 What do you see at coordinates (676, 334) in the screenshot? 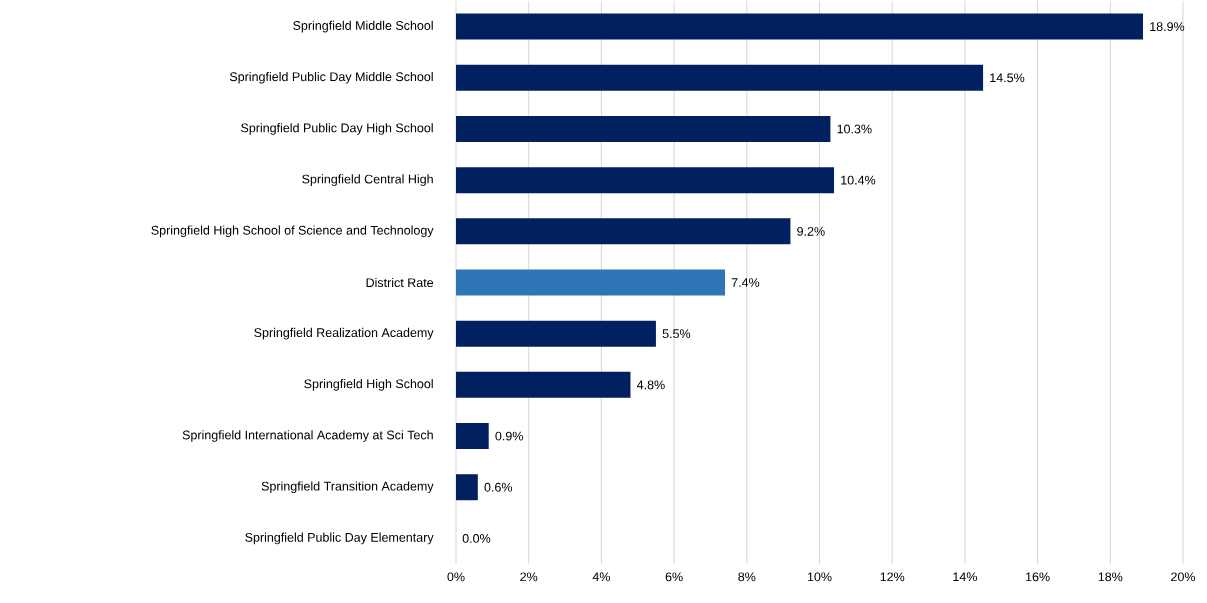
I see `data-label: 5.5%` at bounding box center [676, 334].